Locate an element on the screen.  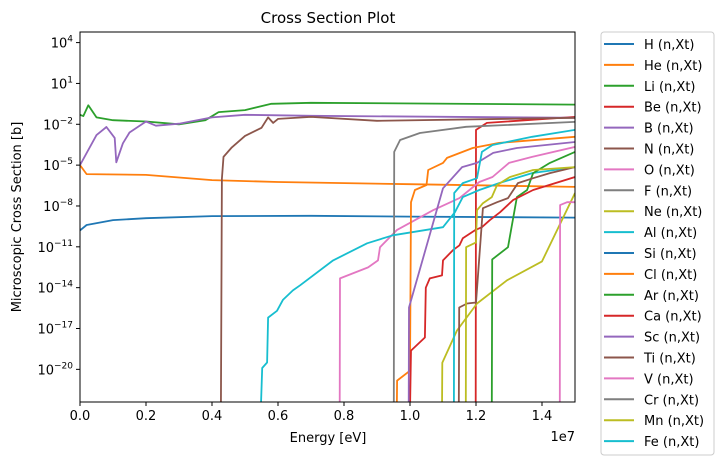
legend-label: Ca (n,Xt) is located at coordinates (673, 317).